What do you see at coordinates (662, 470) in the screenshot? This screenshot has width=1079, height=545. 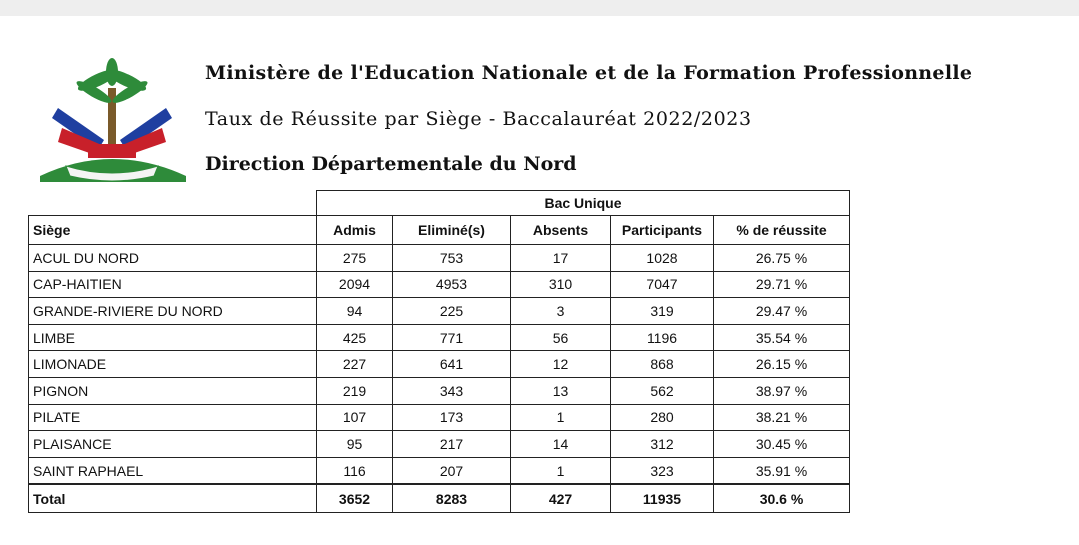 I see `cell: 323` at bounding box center [662, 470].